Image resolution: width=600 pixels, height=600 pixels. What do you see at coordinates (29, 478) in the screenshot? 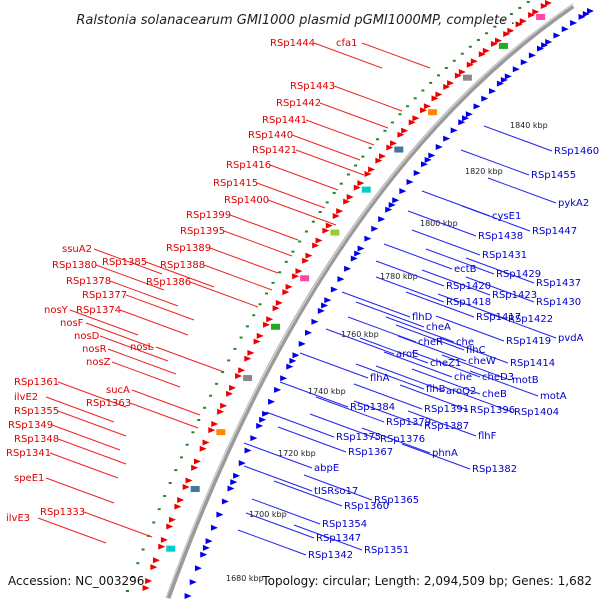
I see `forward-gene-label: speE1` at bounding box center [29, 478].